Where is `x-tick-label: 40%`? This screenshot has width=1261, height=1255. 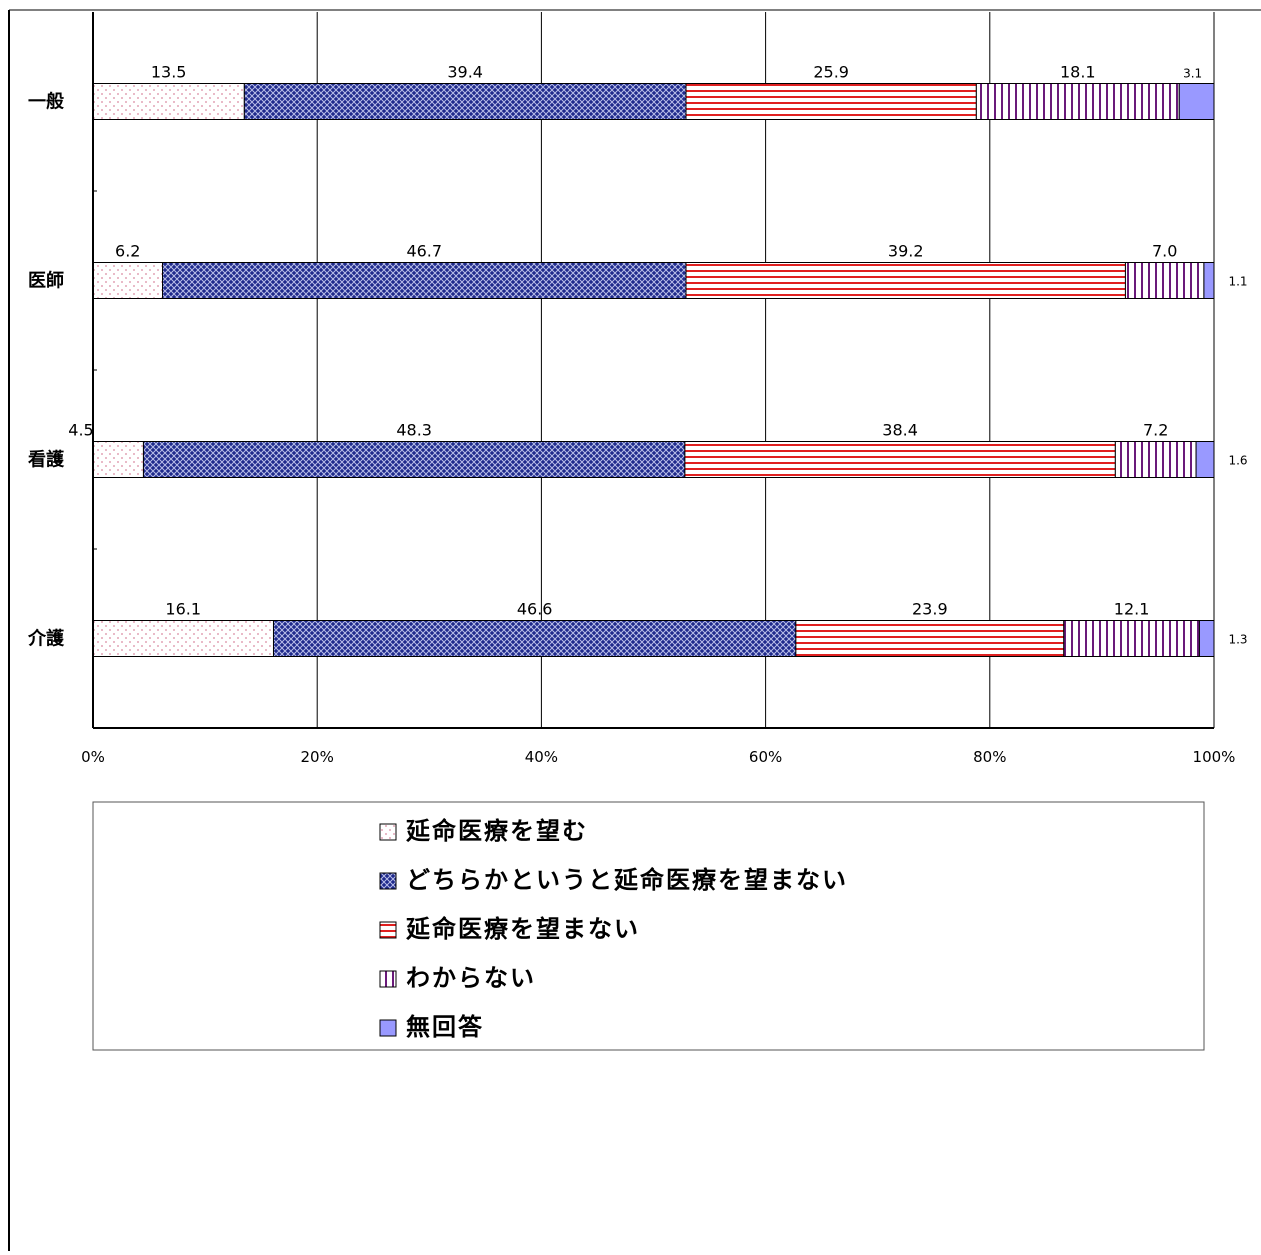 x-tick-label: 40% is located at coordinates (541, 757).